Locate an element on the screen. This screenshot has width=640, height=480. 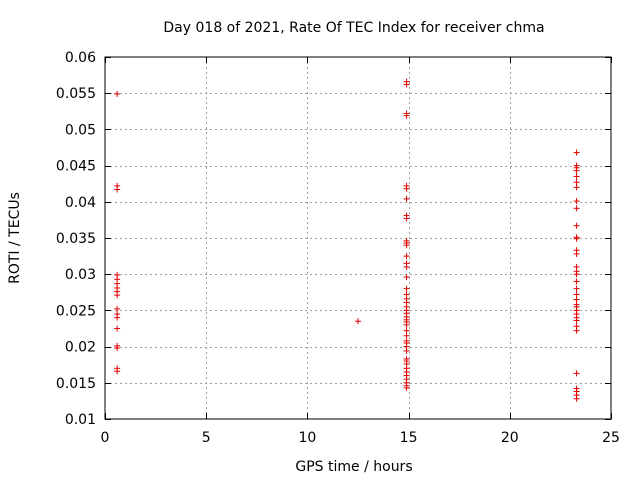
y-axis-label: ROTI / TECUs is located at coordinates (15, 238).